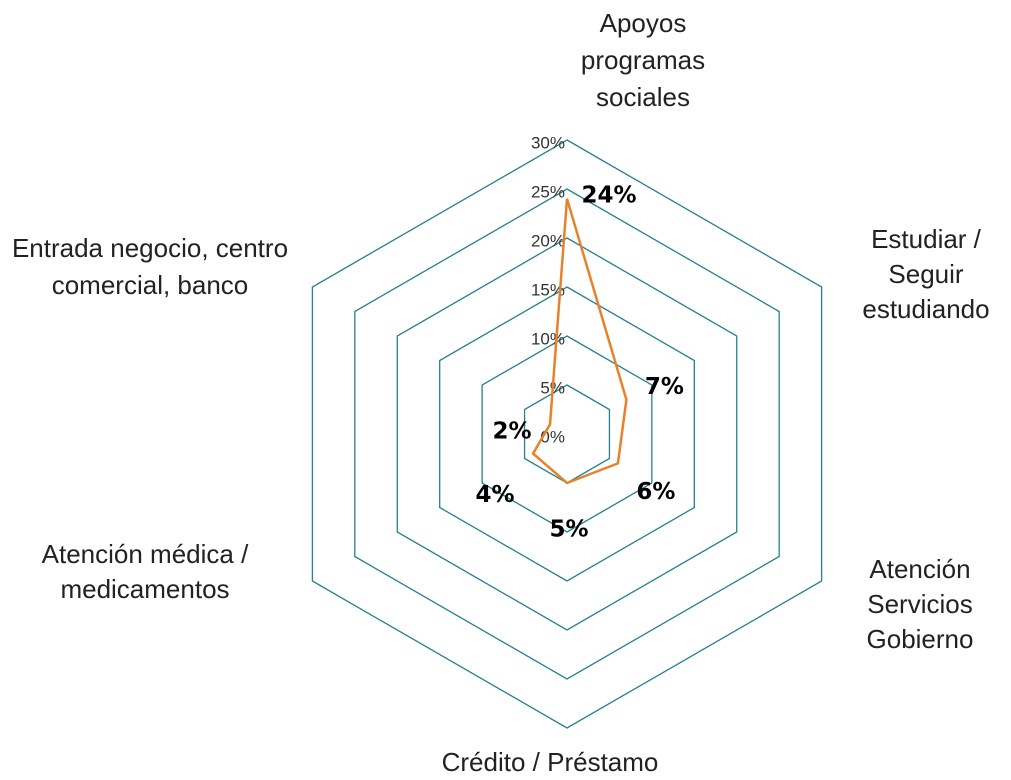  I want to click on value-label: 2%, so click(511, 432).